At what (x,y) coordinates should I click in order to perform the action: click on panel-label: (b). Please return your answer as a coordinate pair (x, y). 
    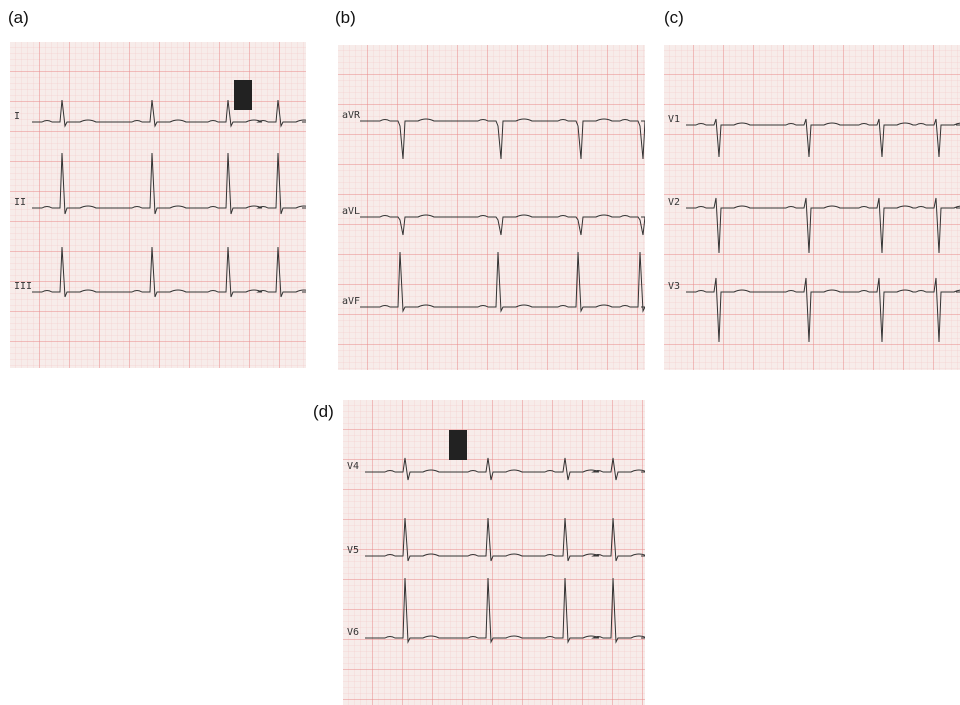
    Looking at the image, I should click on (345, 17).